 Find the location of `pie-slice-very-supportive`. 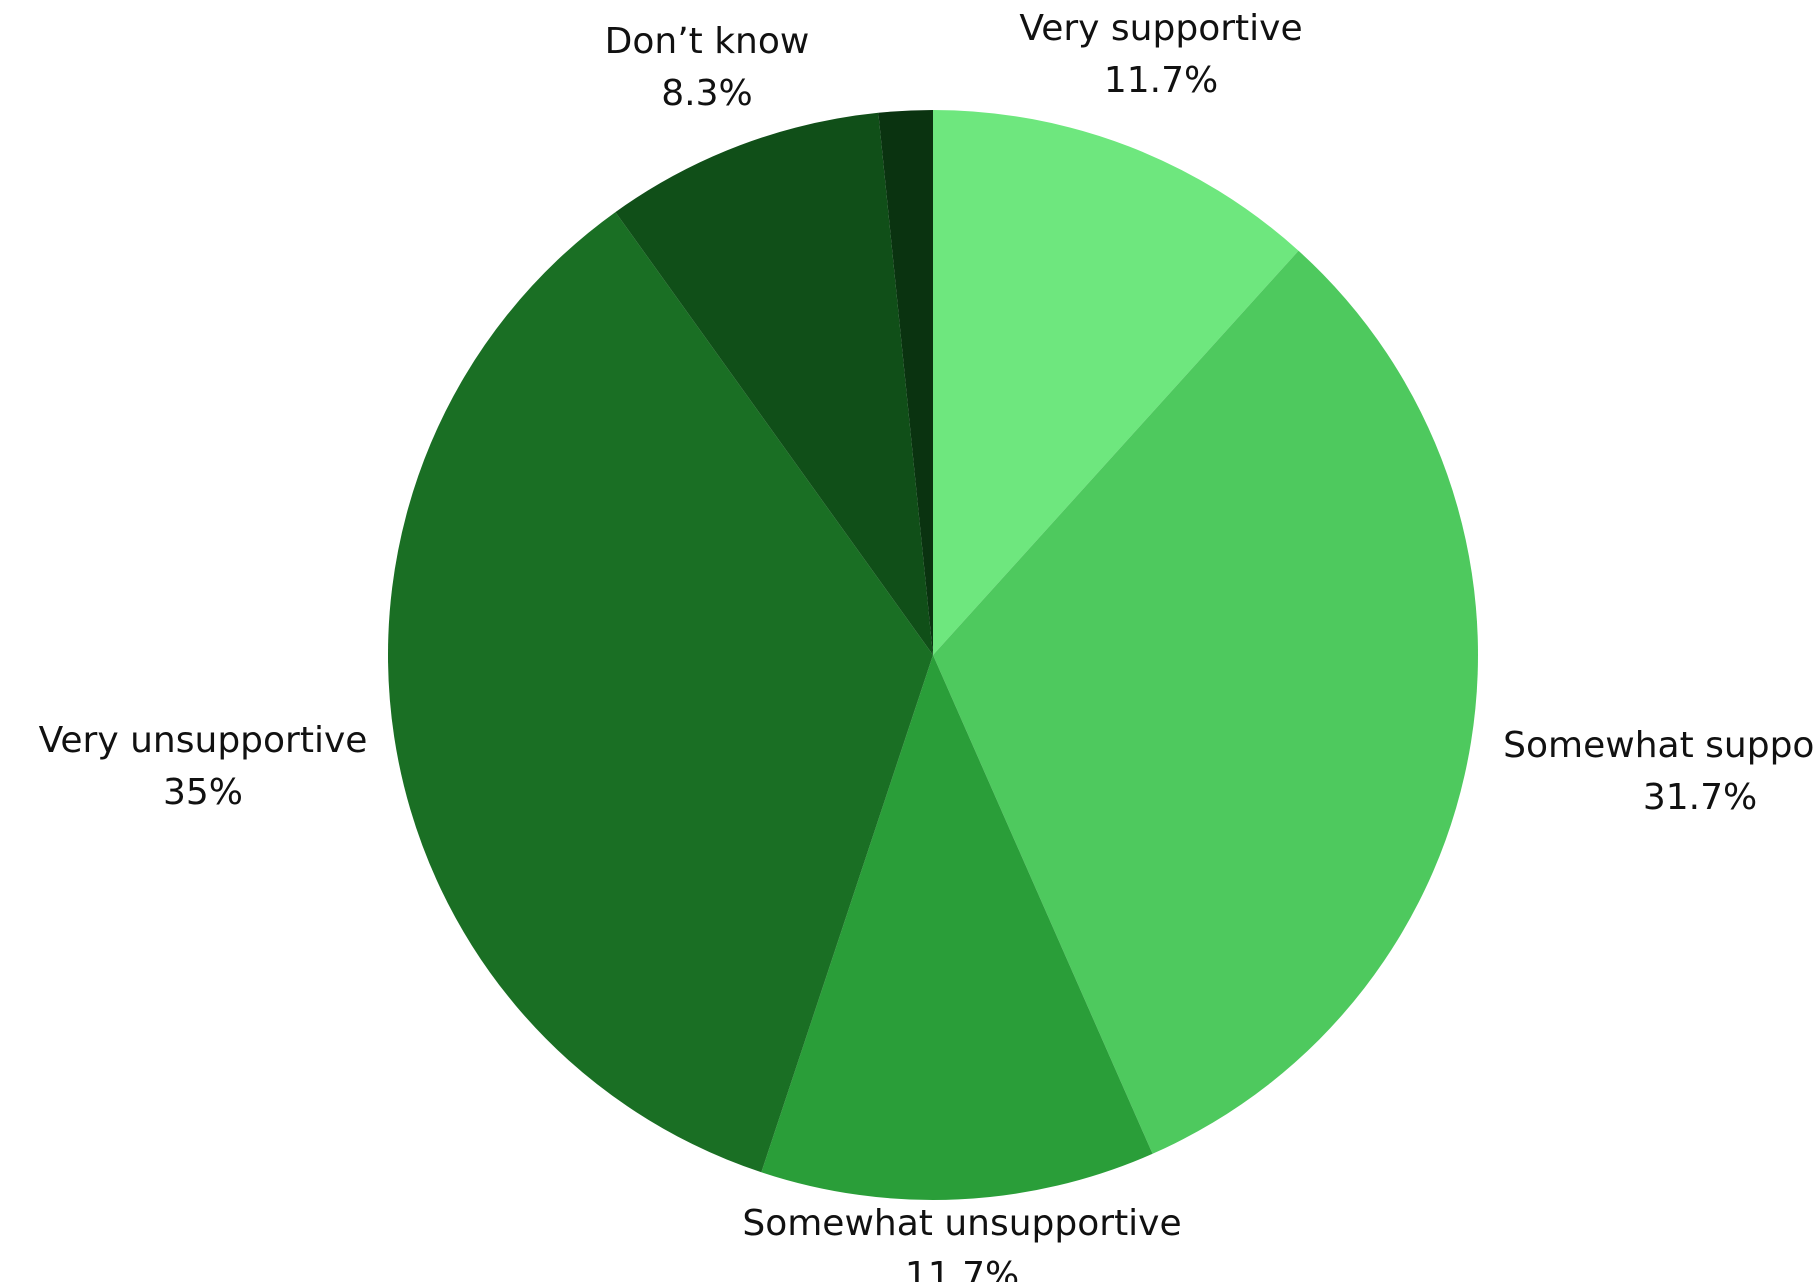

pie-slice-very-supportive is located at coordinates (1116, 382).